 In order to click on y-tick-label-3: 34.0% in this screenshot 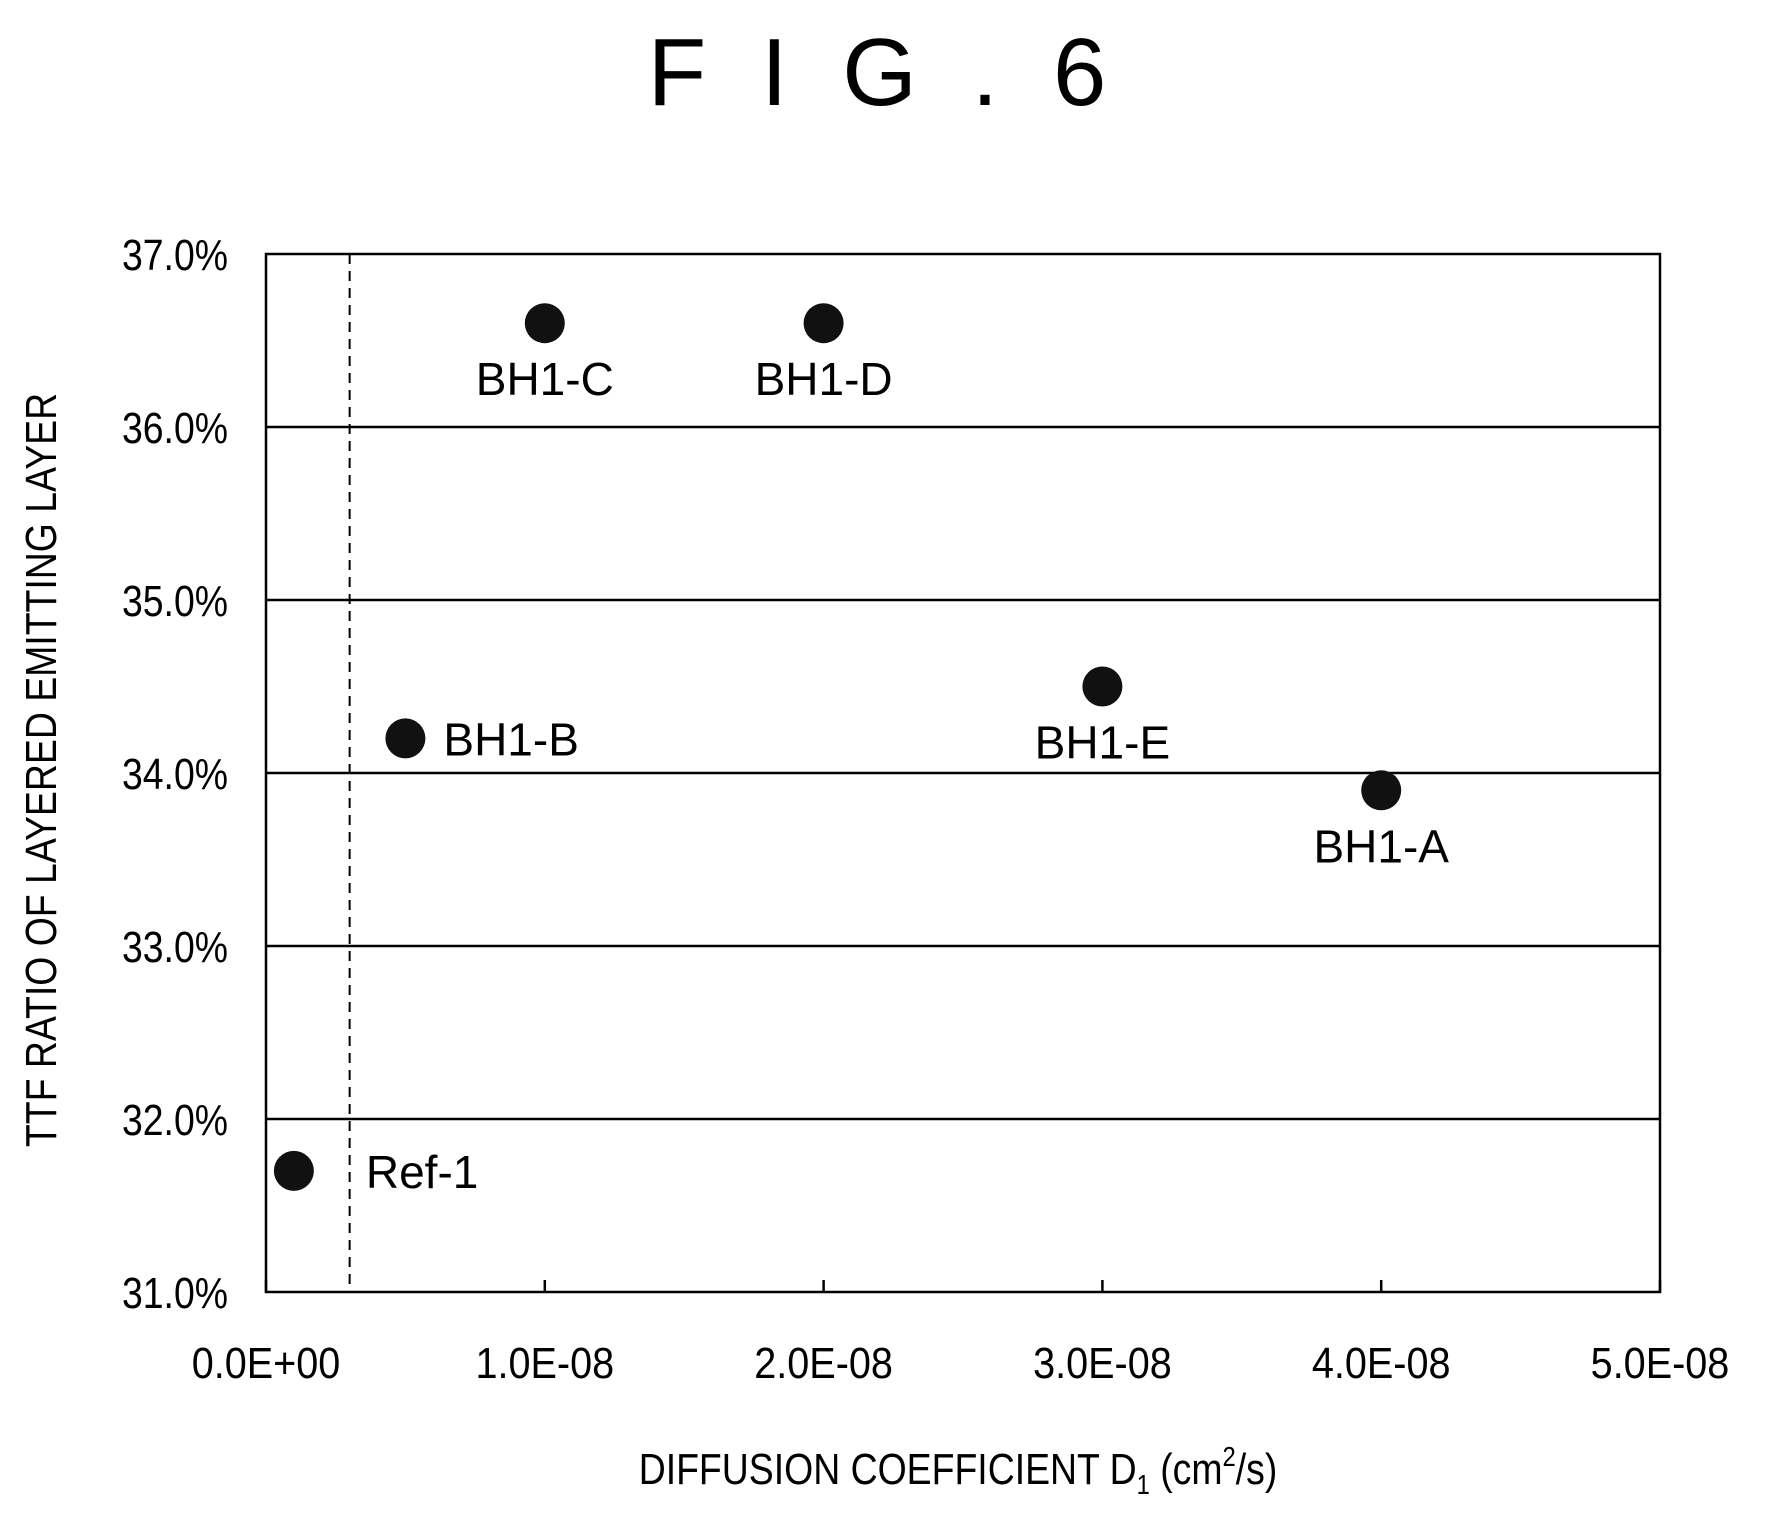, I will do `click(175, 774)`.